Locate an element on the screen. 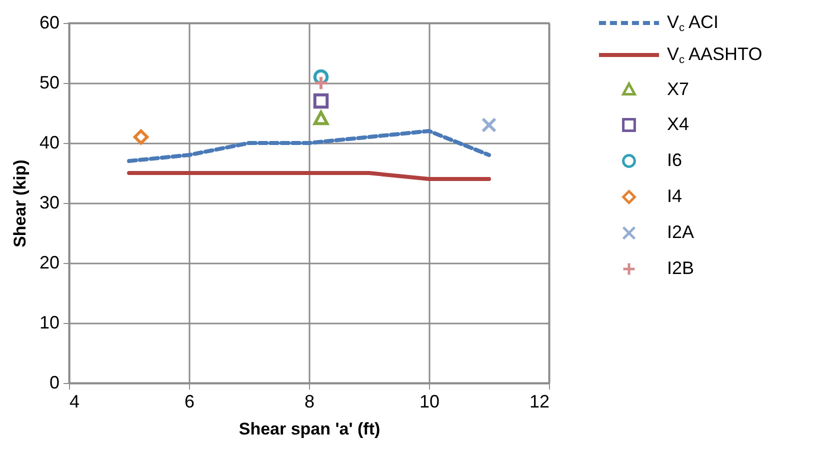 The image size is (817, 469). y-tick-label: 60 is located at coordinates (49, 22).